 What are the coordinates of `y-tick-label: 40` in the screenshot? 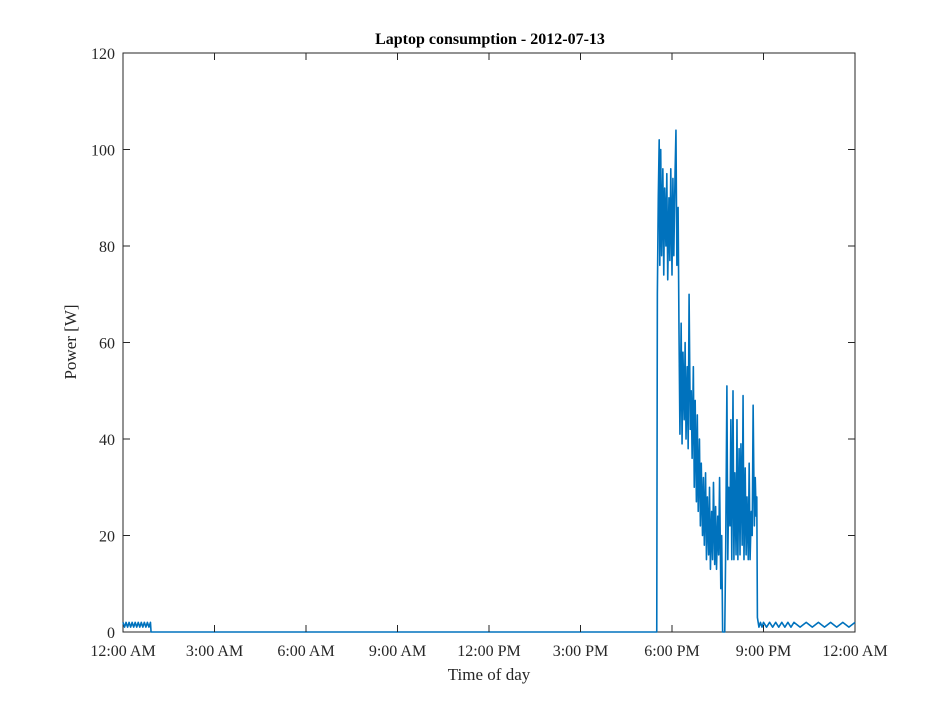 It's located at (107, 440).